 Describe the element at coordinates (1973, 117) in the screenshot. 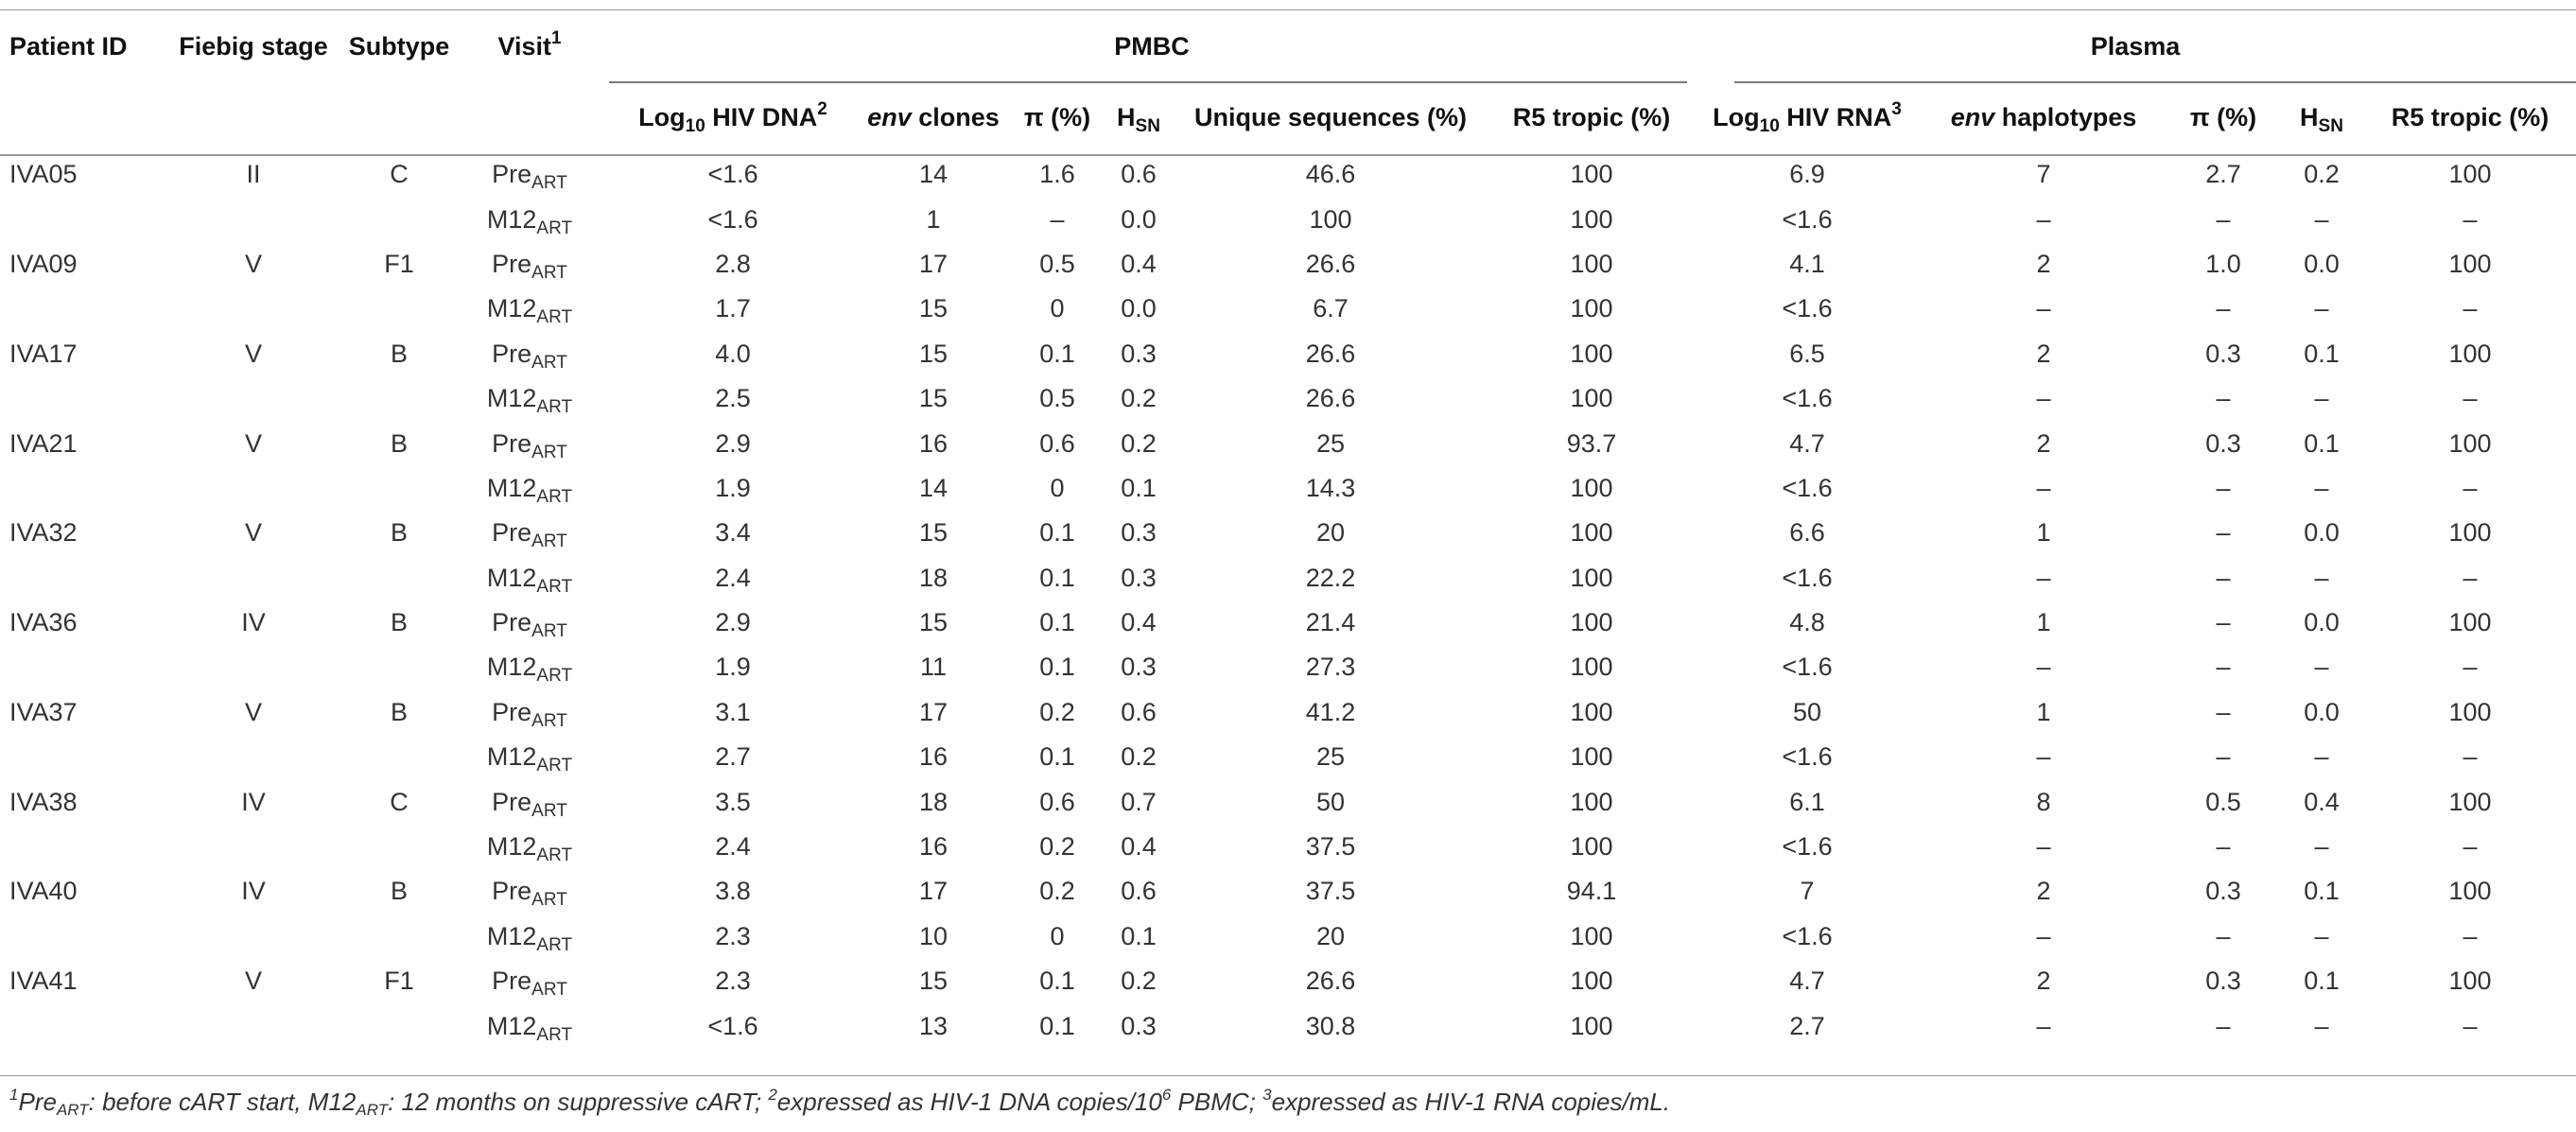

I see `env-haplotypes-italic: env` at that location.